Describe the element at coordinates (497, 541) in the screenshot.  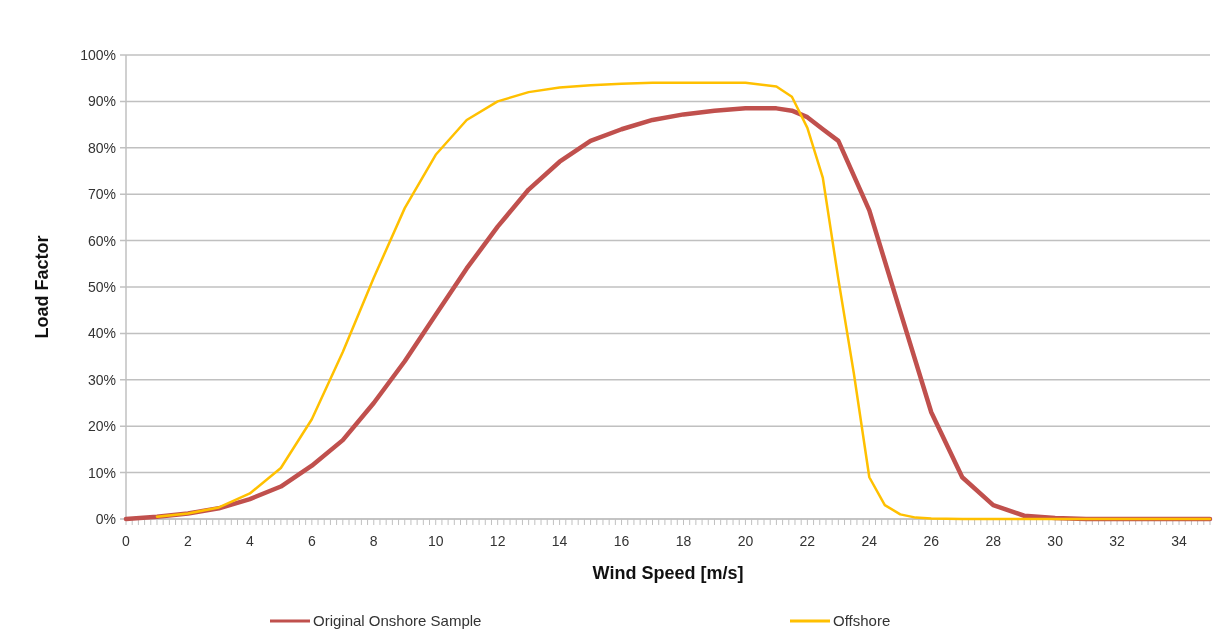
I see `x-tick-label: 12` at that location.